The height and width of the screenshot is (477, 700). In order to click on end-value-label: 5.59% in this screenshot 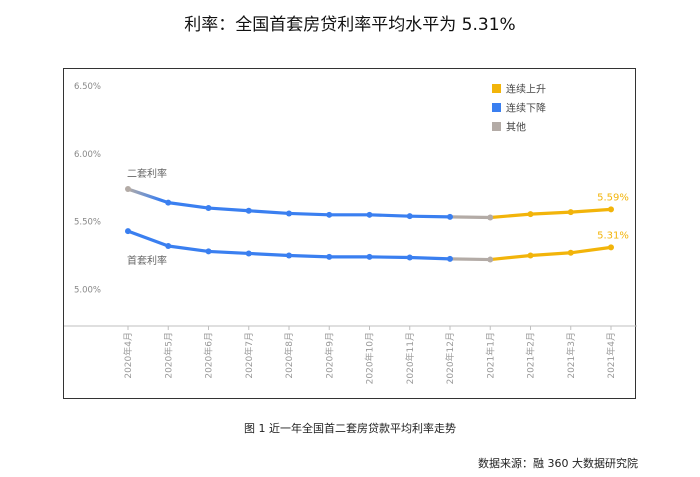, I will do `click(613, 197)`.